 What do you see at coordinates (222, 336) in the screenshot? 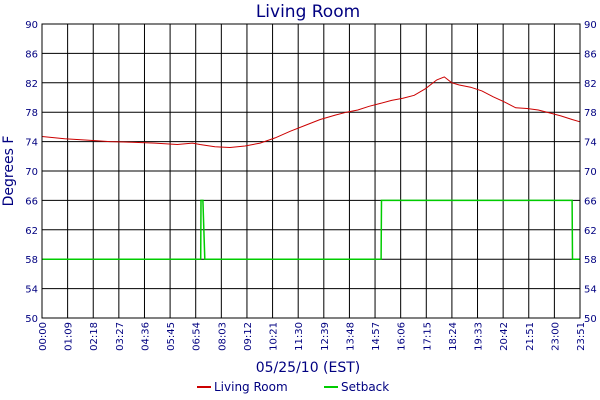
I see `x-tick-label: 08:03` at bounding box center [222, 336].